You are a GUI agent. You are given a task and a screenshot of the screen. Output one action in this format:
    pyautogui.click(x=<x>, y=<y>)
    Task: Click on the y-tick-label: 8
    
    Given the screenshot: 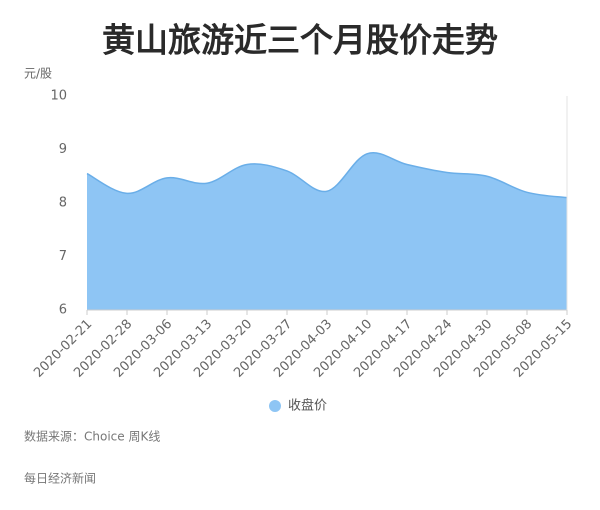 What is the action you would take?
    pyautogui.click(x=63, y=203)
    